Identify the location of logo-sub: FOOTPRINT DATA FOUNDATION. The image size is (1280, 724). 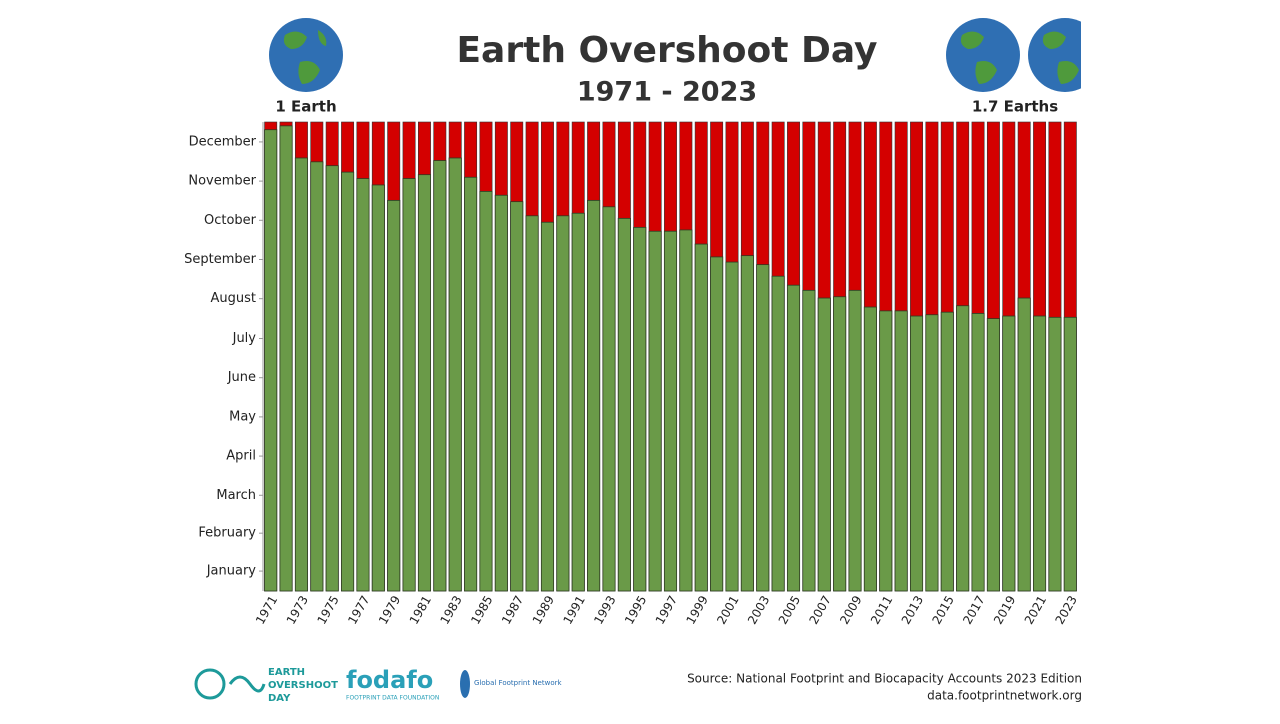
(392, 698).